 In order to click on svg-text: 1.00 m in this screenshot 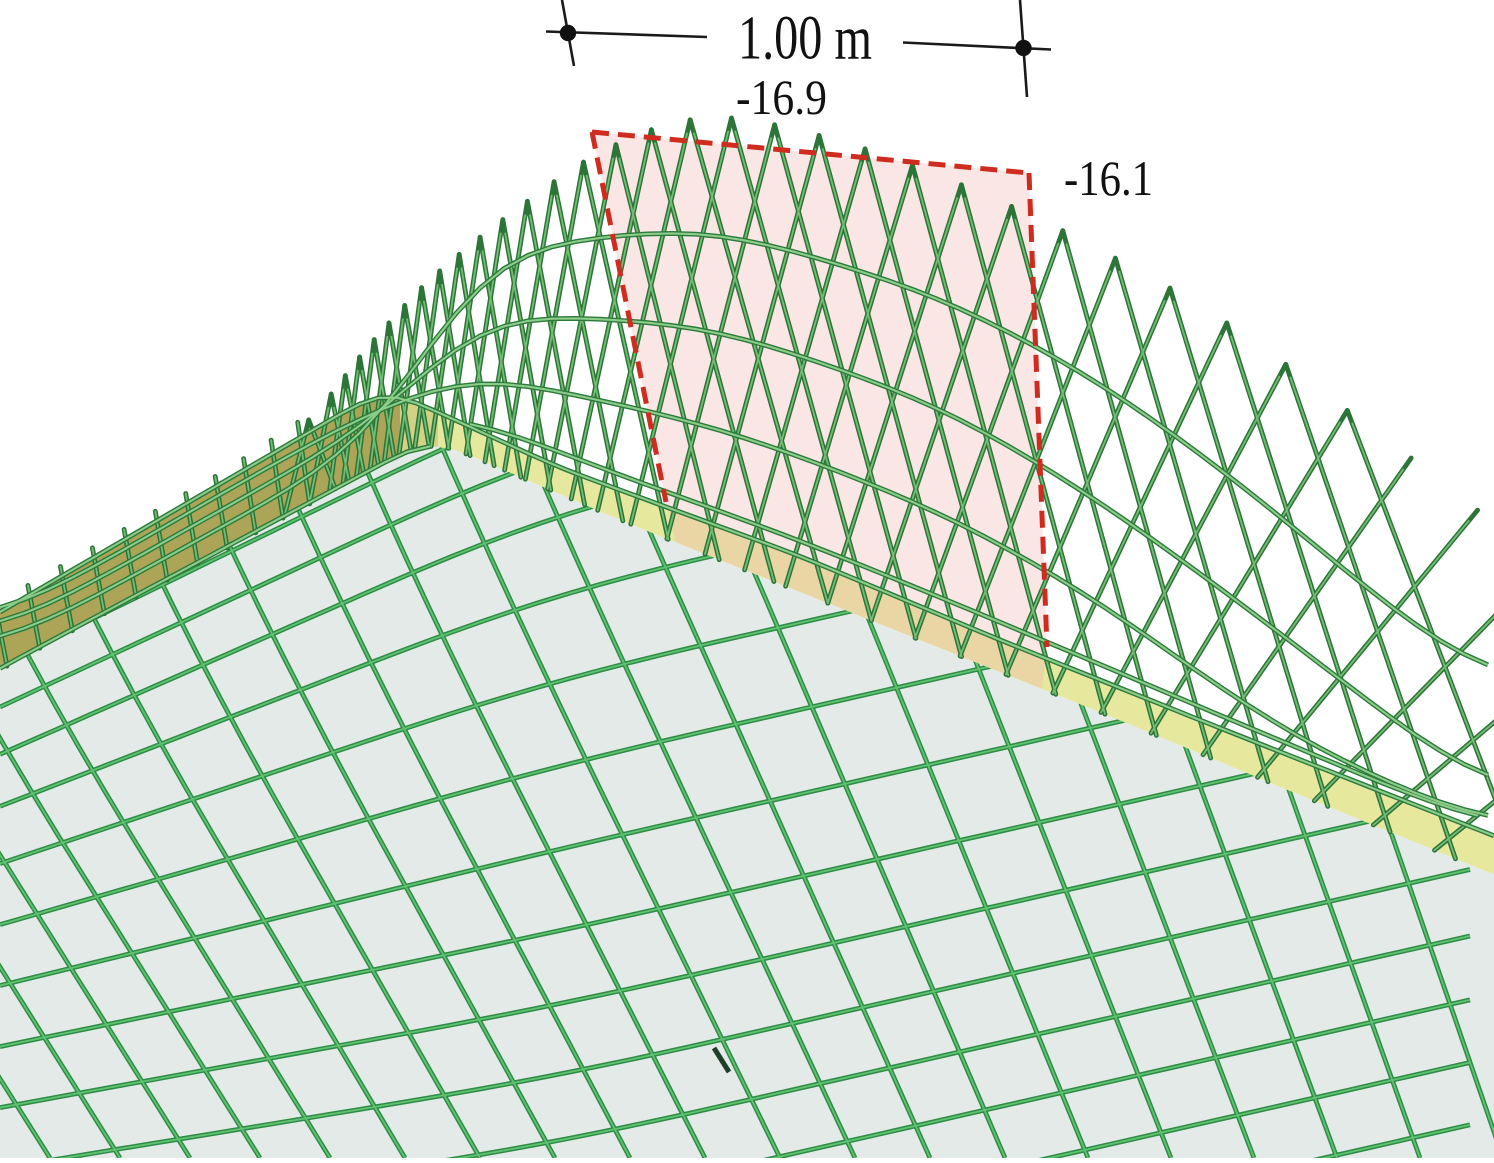, I will do `click(805, 39)`.